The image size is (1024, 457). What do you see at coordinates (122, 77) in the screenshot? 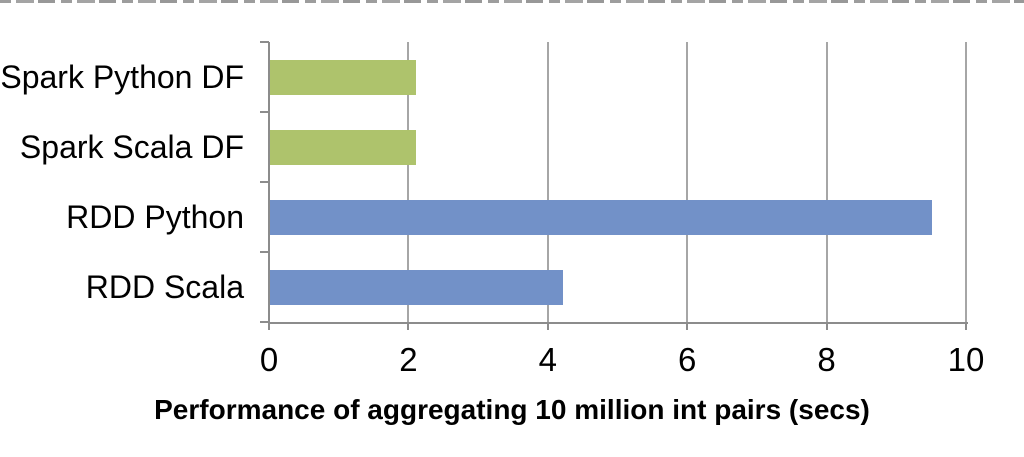
I see `category-label-spark-python-df: Spark Python DF` at bounding box center [122, 77].